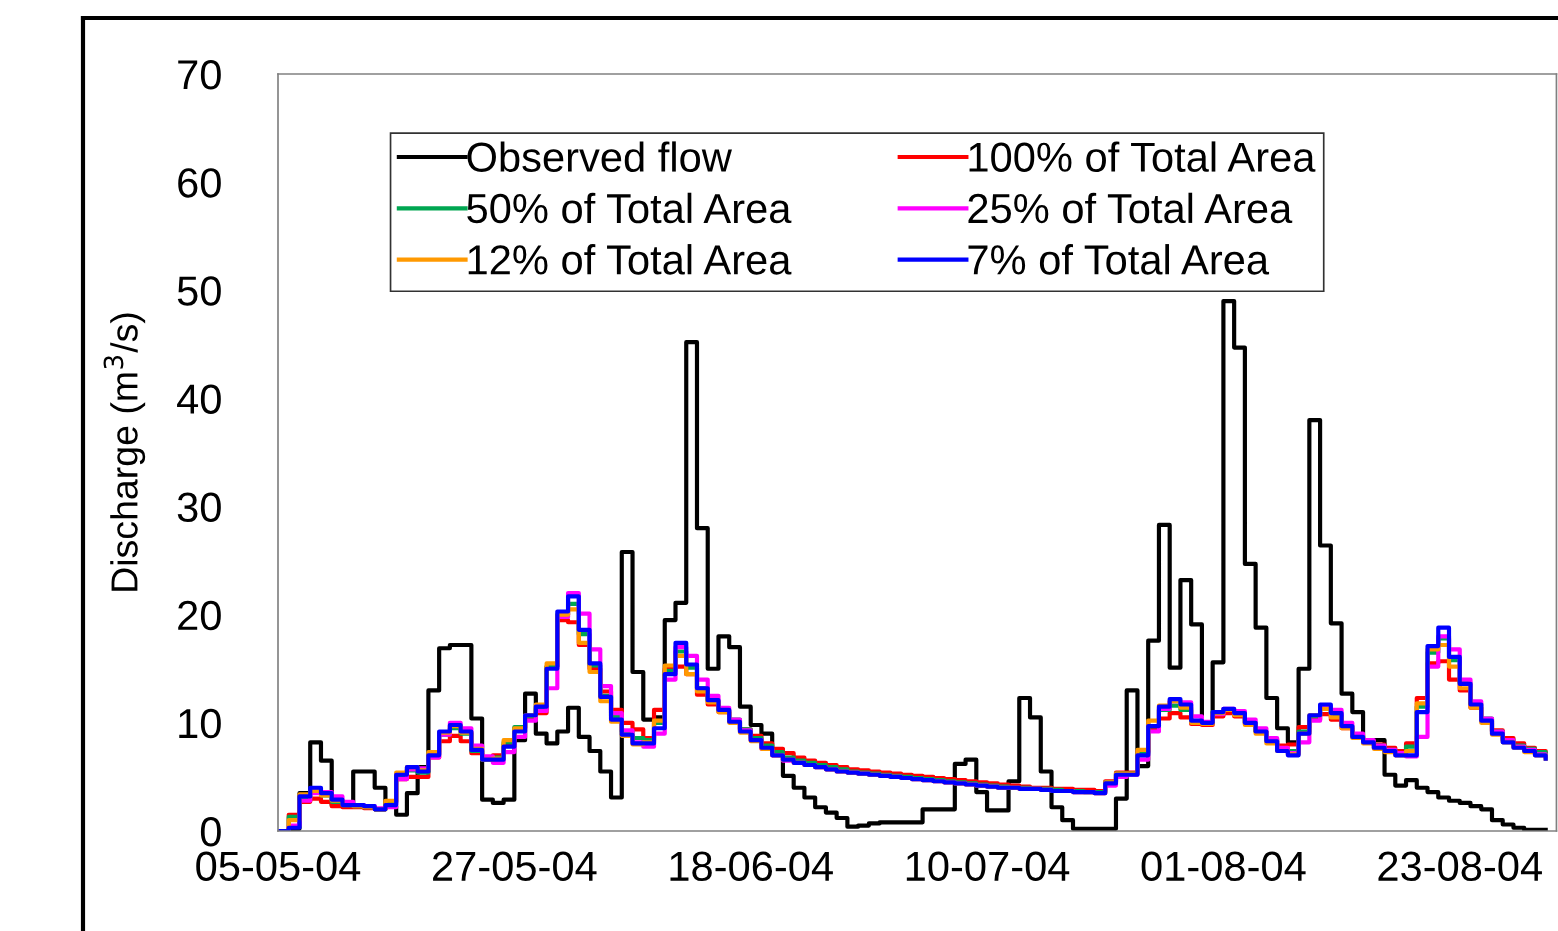 The width and height of the screenshot is (1558, 931). Describe the element at coordinates (515, 866) in the screenshot. I see `x-tick-label: 27-05-04` at that location.